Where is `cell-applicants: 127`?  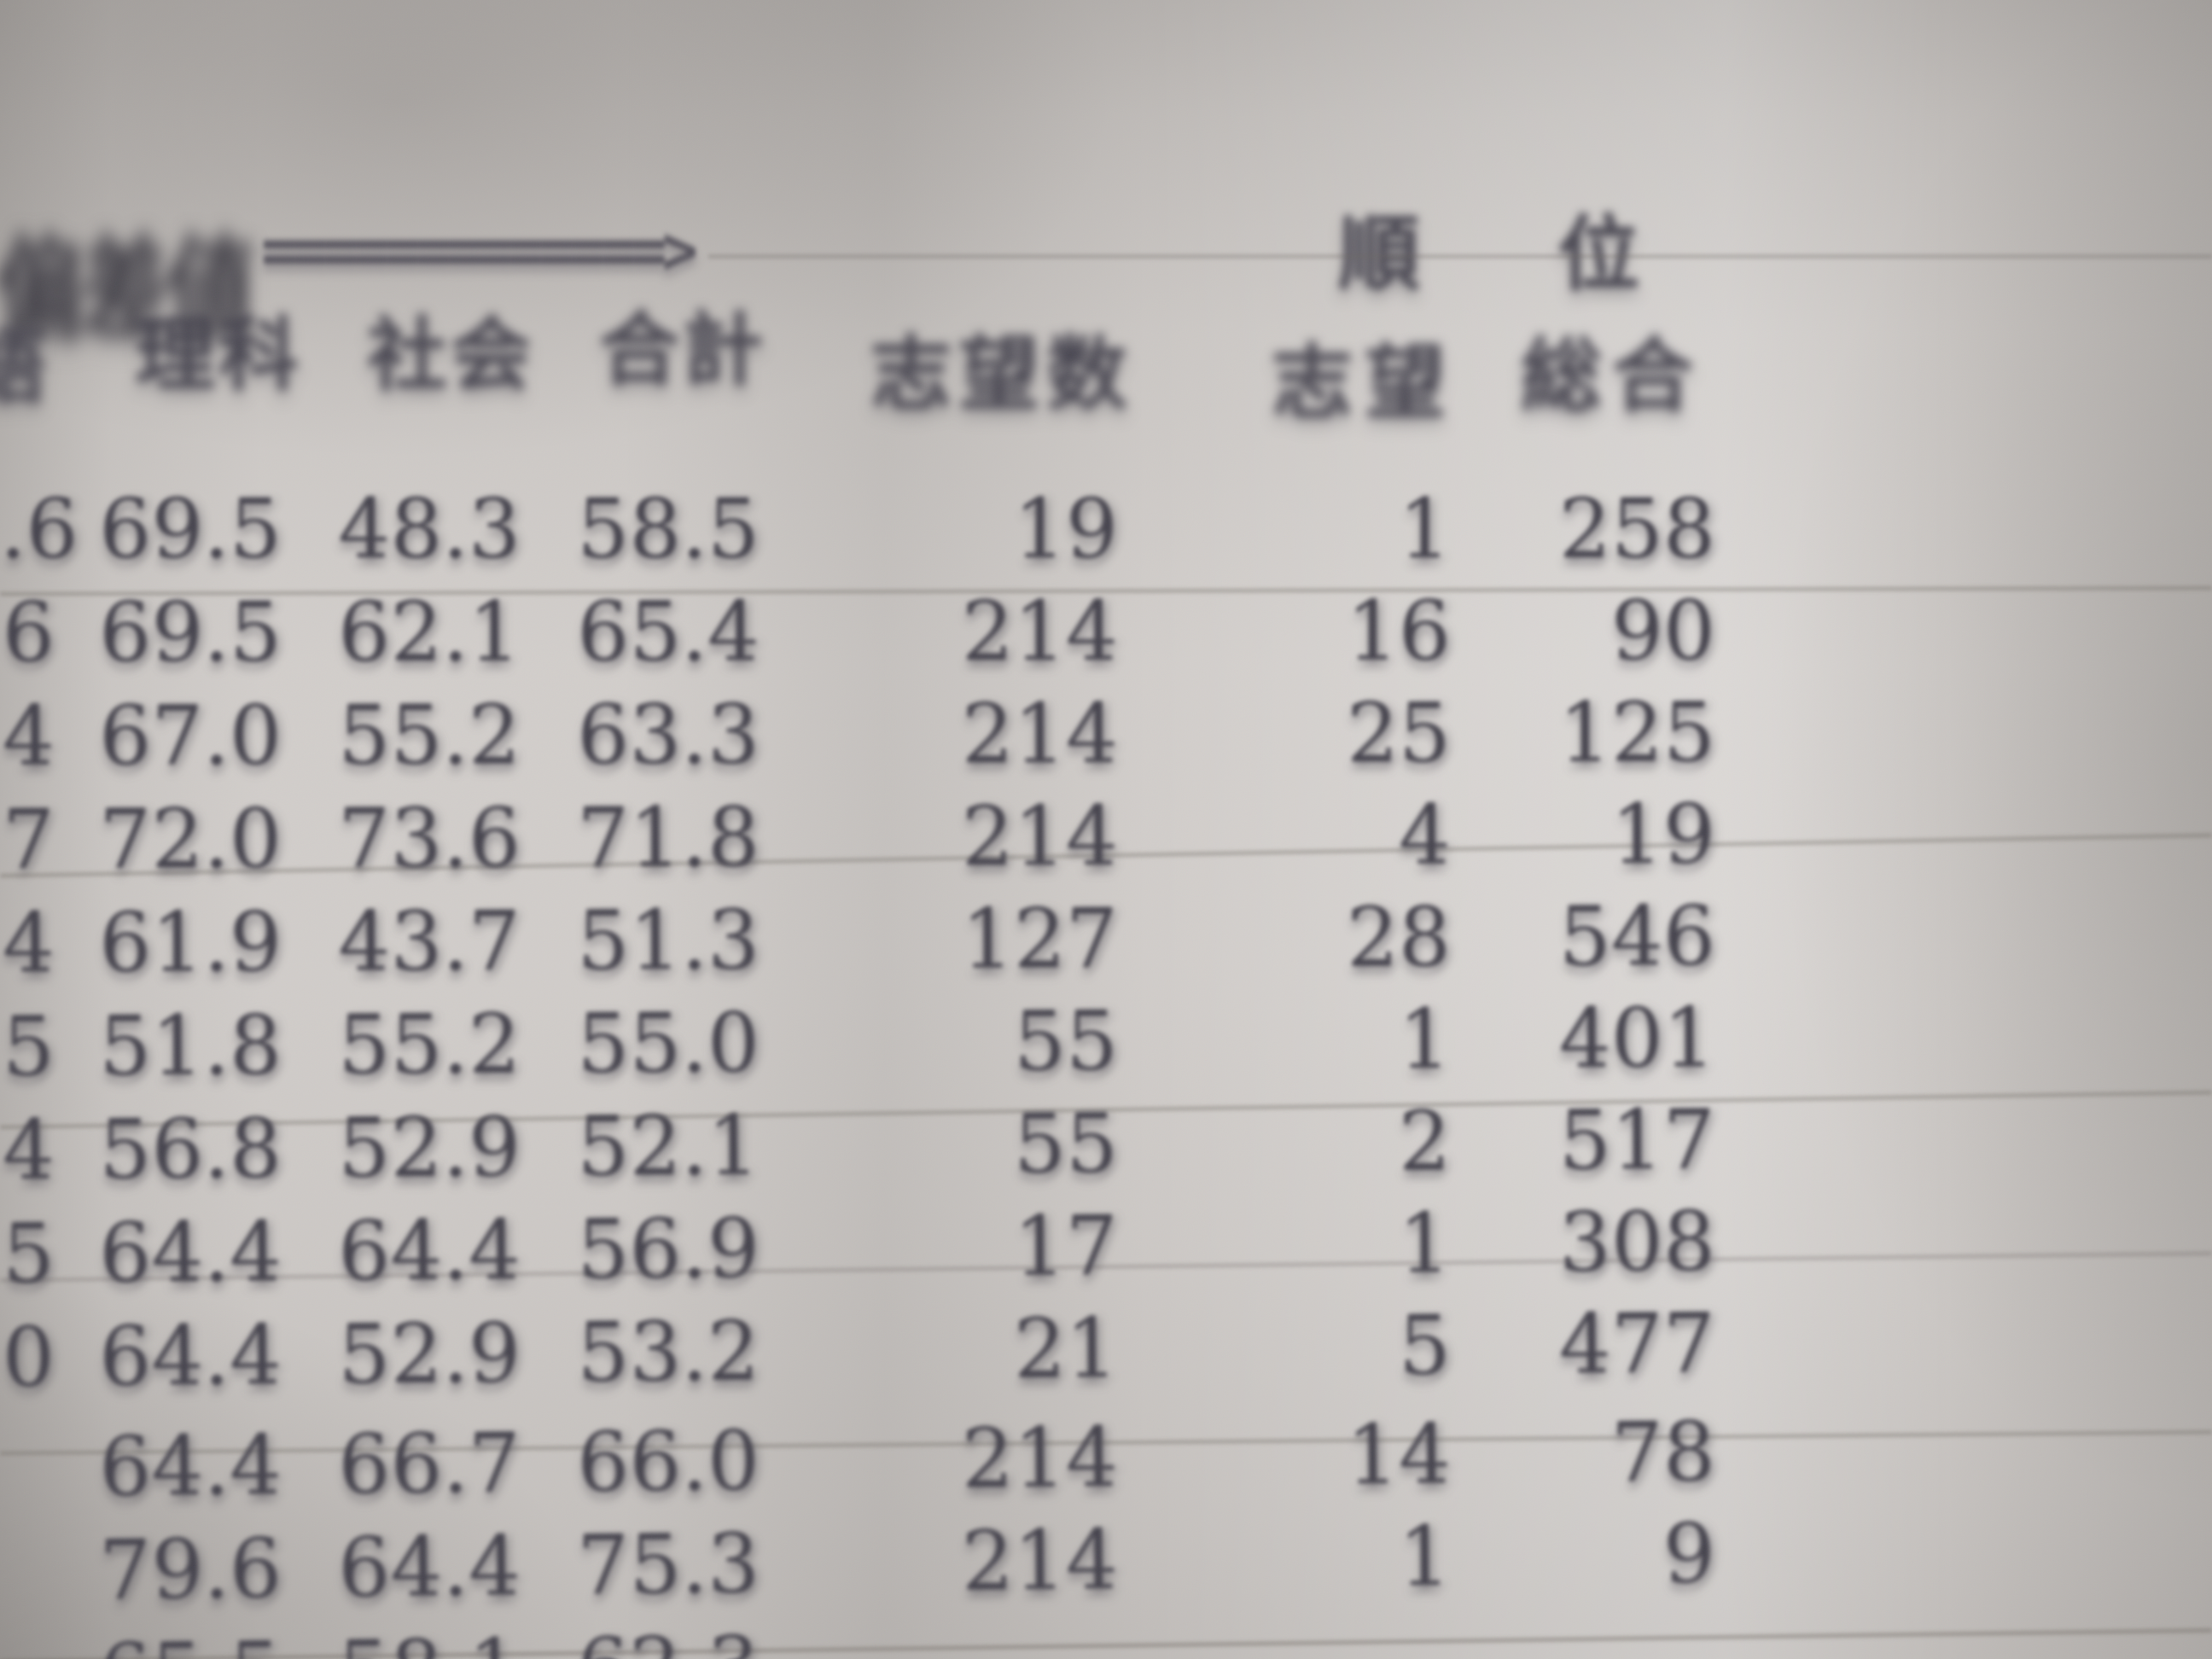
cell-applicants: 127 is located at coordinates (1040, 938).